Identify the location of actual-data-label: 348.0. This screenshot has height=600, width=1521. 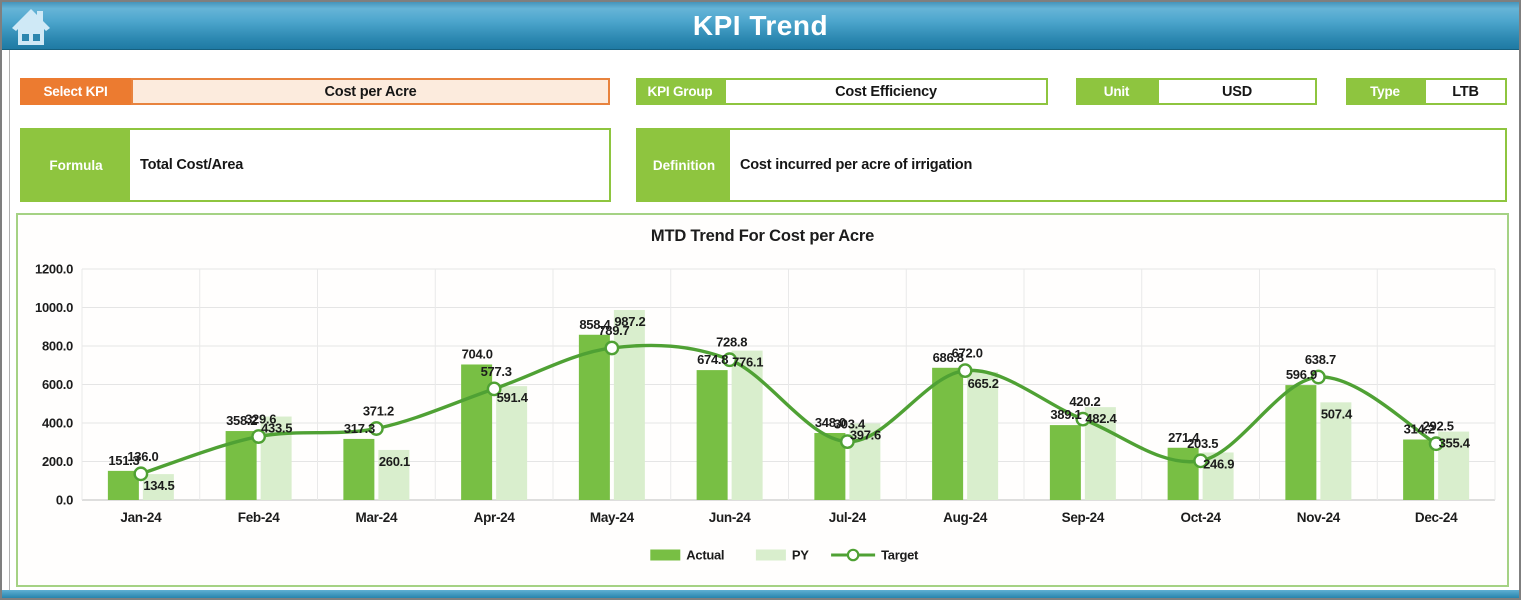
(830, 422).